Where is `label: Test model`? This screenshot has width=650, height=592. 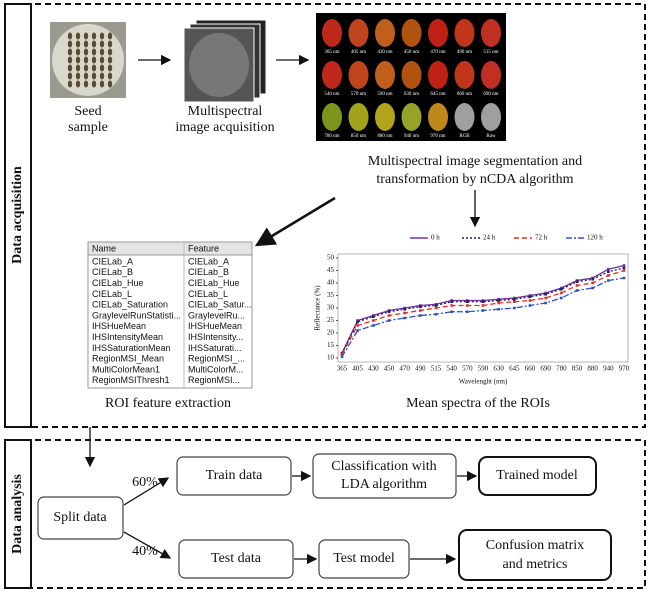
label: Test model is located at coordinates (364, 558).